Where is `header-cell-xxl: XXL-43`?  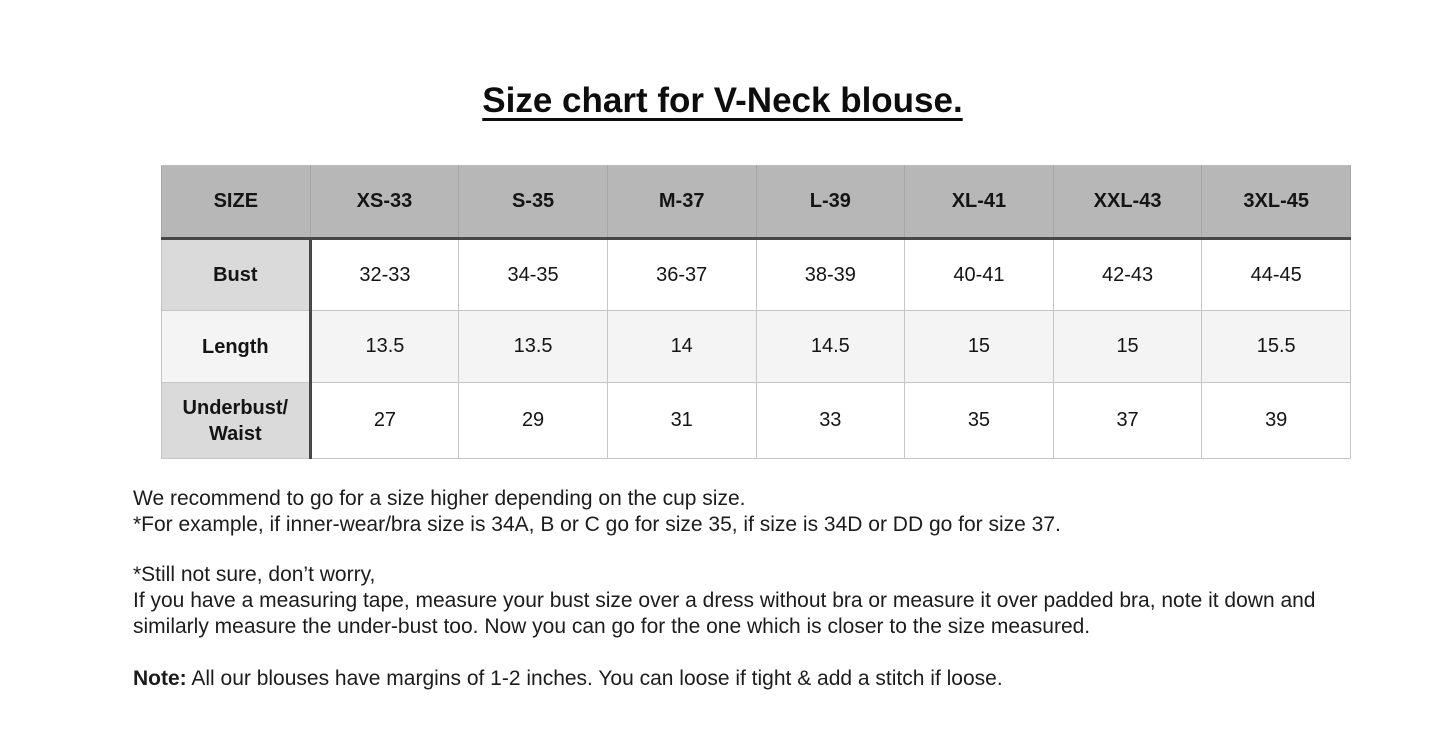 header-cell-xxl: XXL-43 is located at coordinates (1127, 202).